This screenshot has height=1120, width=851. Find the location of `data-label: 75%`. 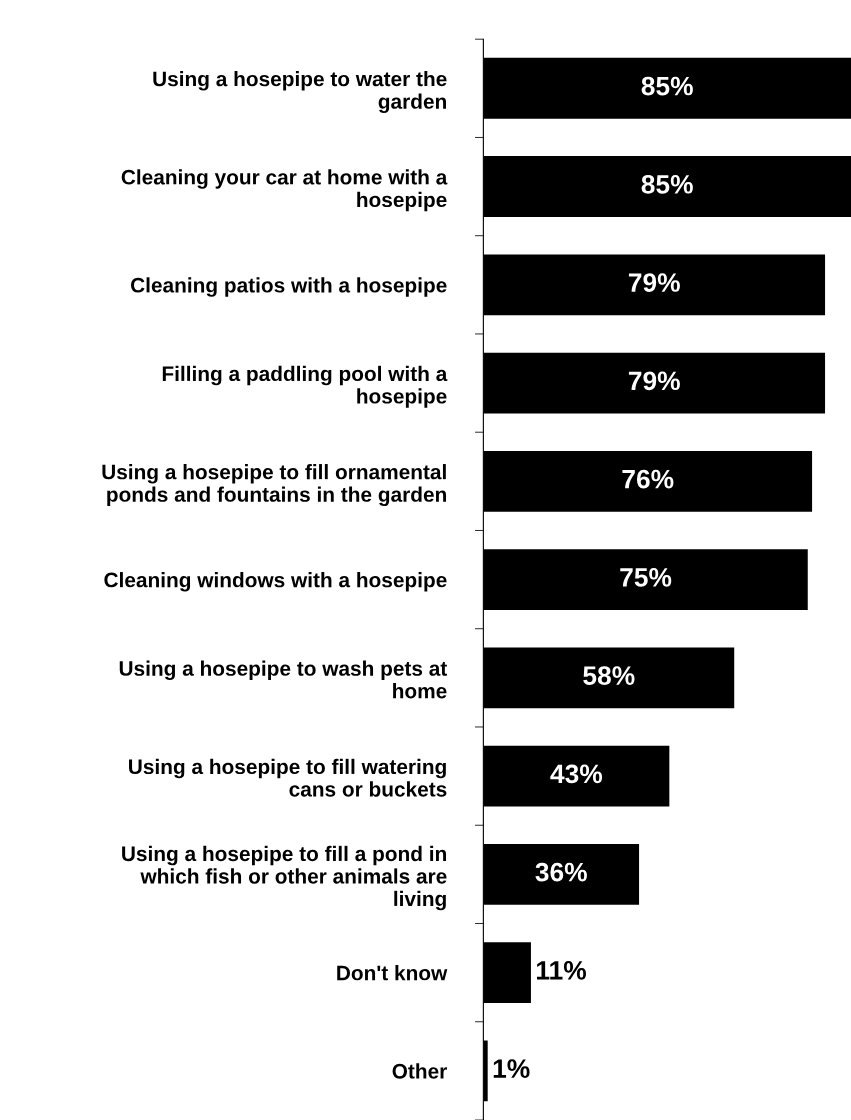

data-label: 75% is located at coordinates (646, 577).